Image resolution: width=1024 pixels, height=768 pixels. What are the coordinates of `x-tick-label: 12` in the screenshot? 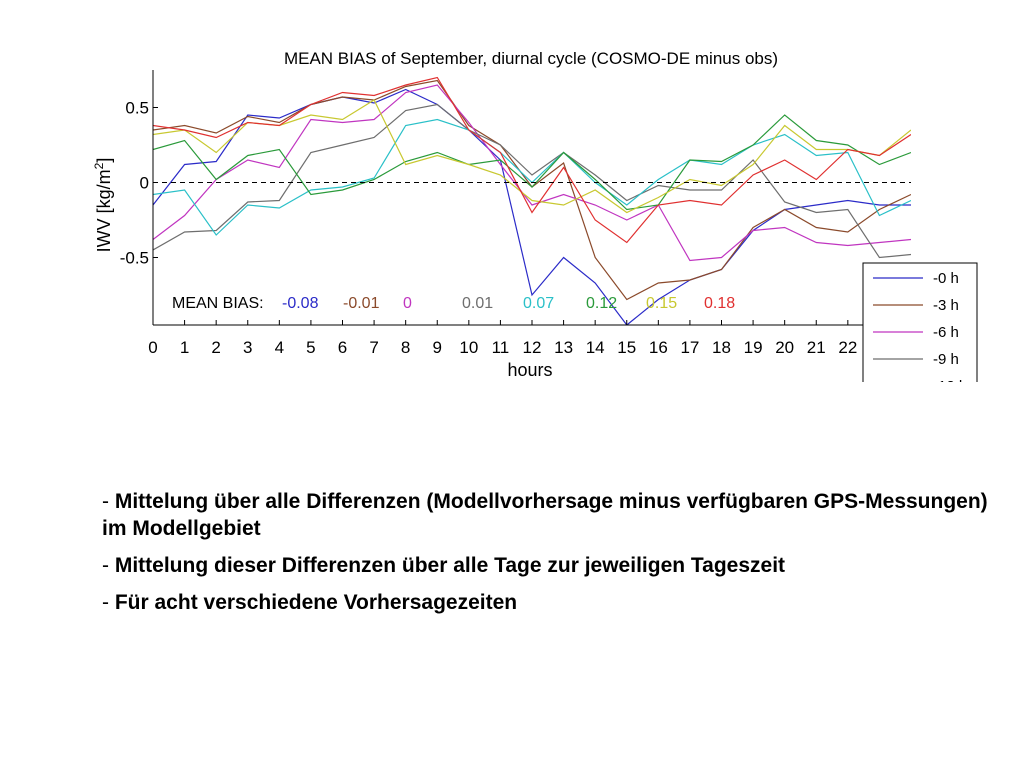 It's located at (532, 347).